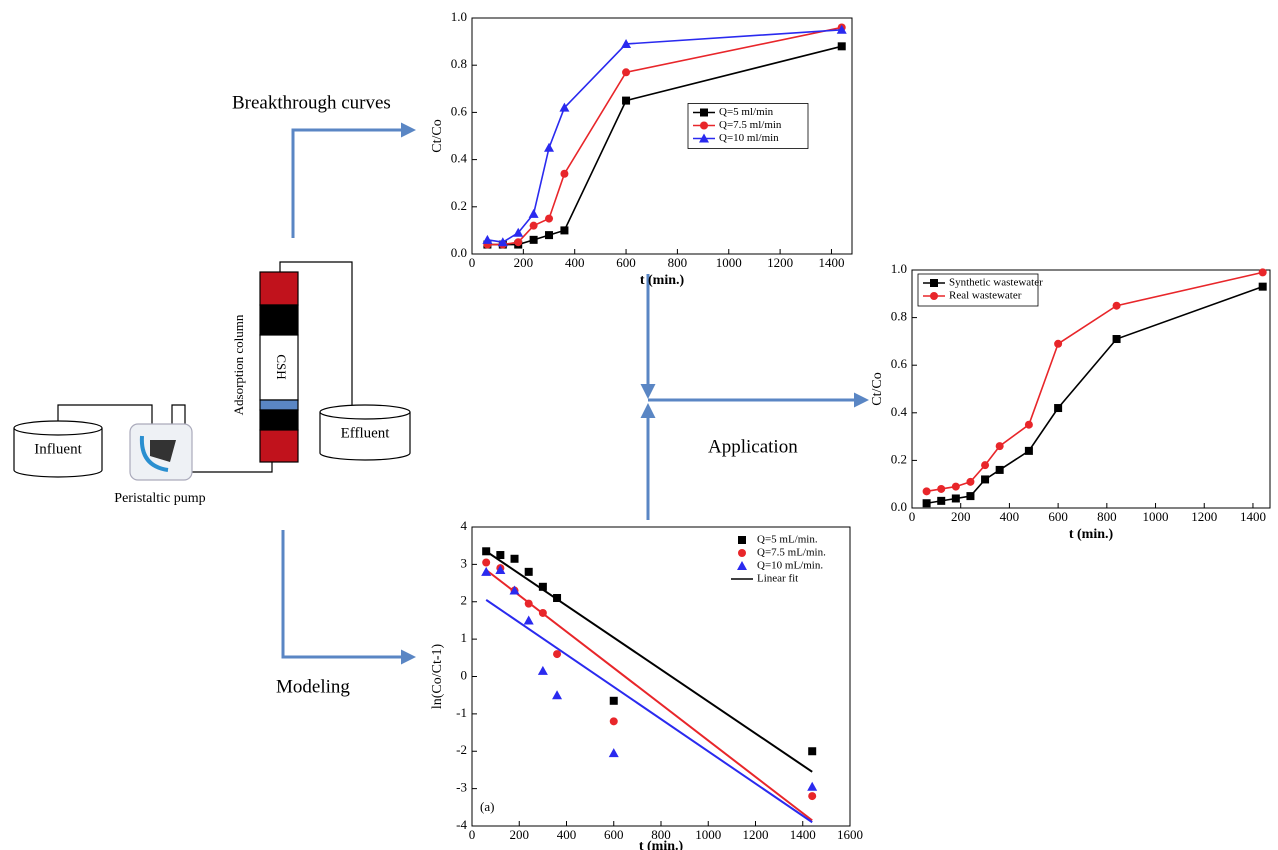 This screenshot has height=850, width=1278. Describe the element at coordinates (649, 711) in the screenshot. I see `fit-line` at that location.